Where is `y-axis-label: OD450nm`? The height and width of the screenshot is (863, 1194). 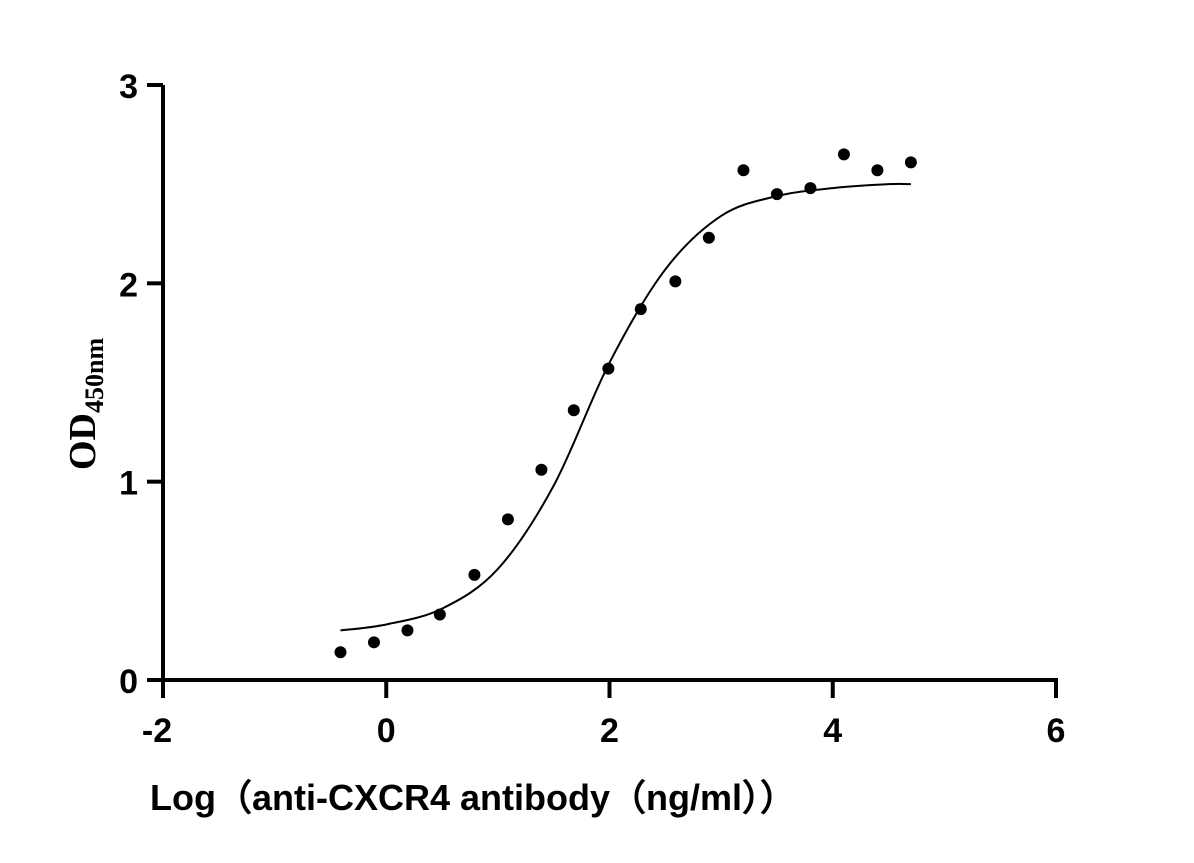
y-axis-label: OD450nm is located at coordinates (85, 404).